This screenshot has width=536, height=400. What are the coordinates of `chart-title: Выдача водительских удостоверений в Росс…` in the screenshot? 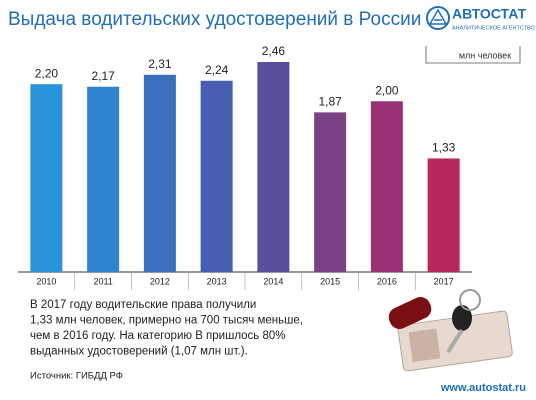 It's located at (214, 19).